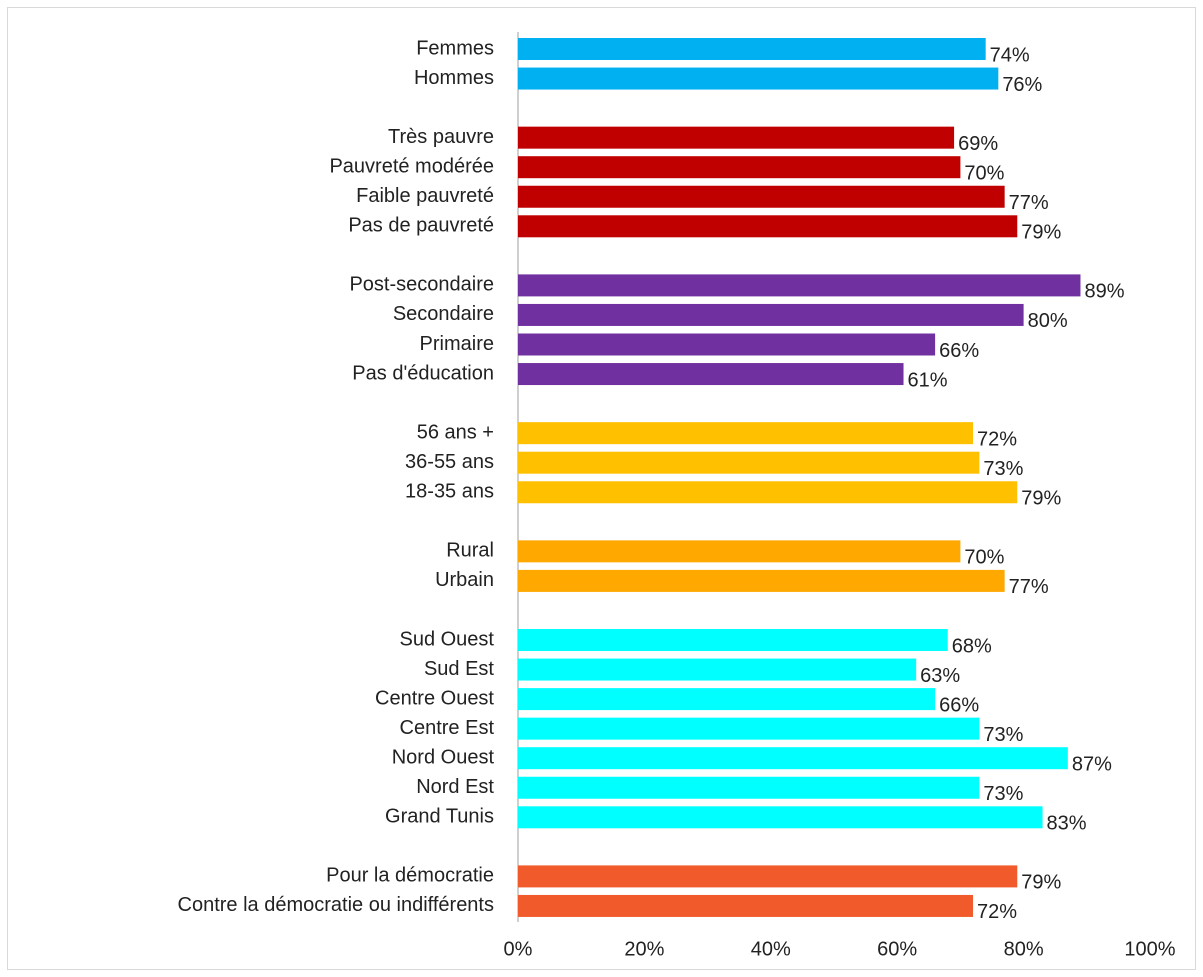  I want to click on y-tick-label: Sud Est, so click(459, 669).